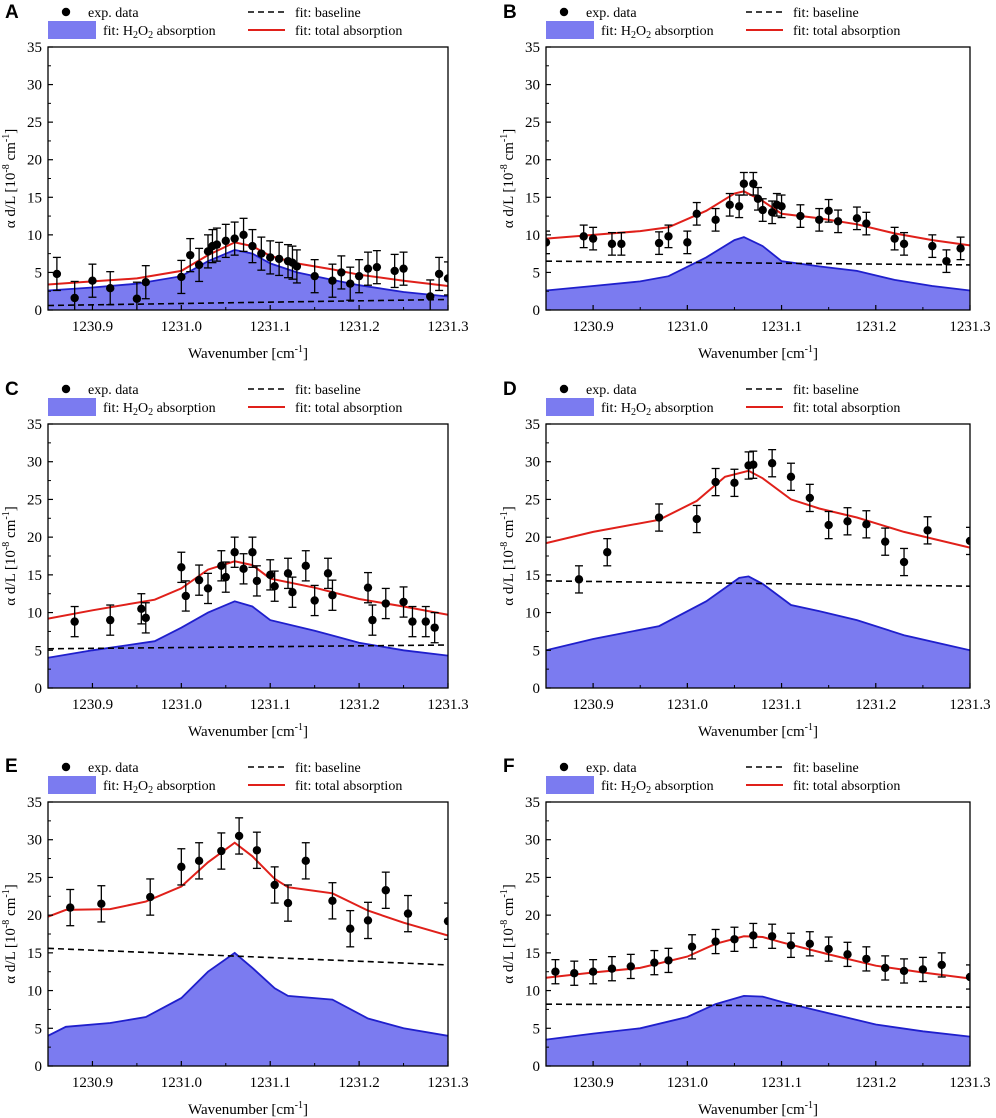 This screenshot has width=996, height=1118. What do you see at coordinates (159, 32) in the screenshot?
I see `legend-h2o2-label: fit: H2O2 absorption` at bounding box center [159, 32].